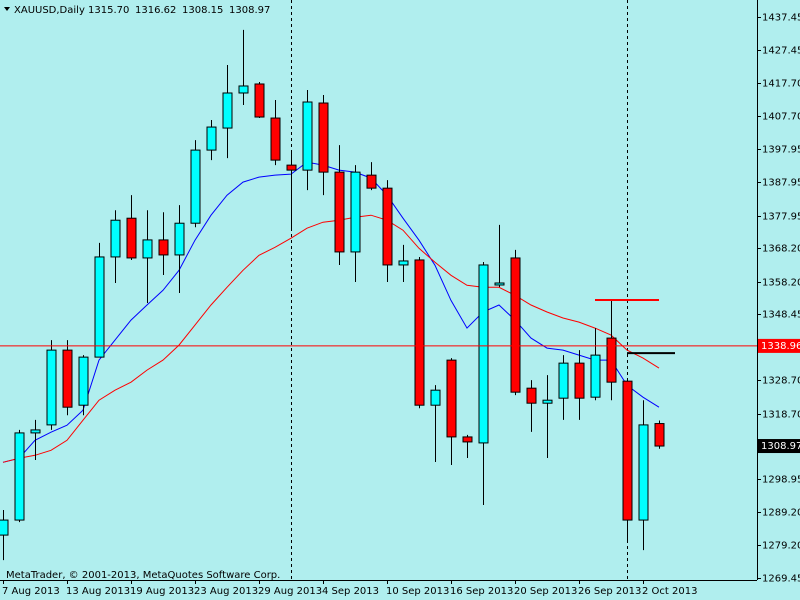 Image resolution: width=800 pixels, height=600 pixels. I want to click on x-tick-label: 13 Aug 2013, so click(98, 591).